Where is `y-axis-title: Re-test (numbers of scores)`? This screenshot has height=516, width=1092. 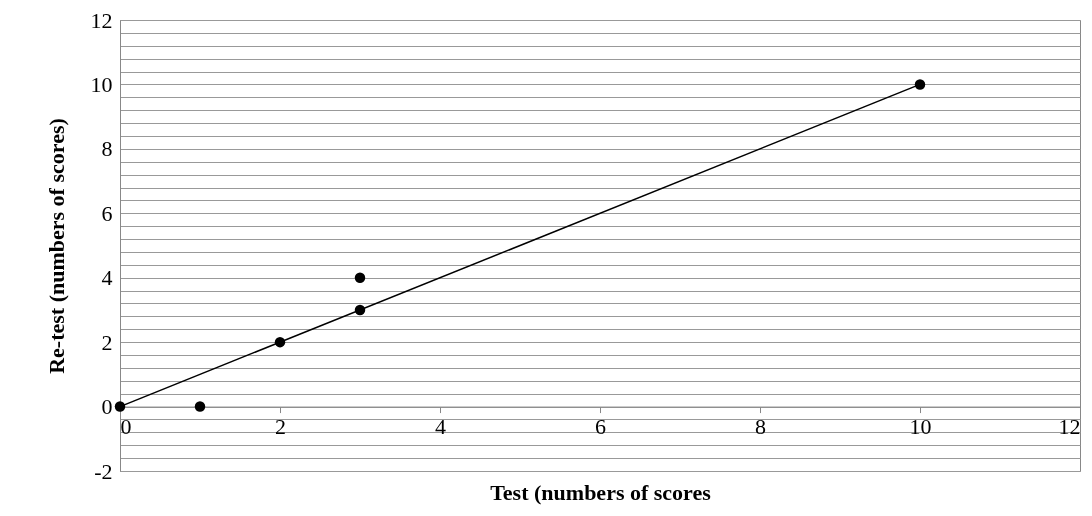 y-axis-title: Re-test (numbers of scores) is located at coordinates (56, 246).